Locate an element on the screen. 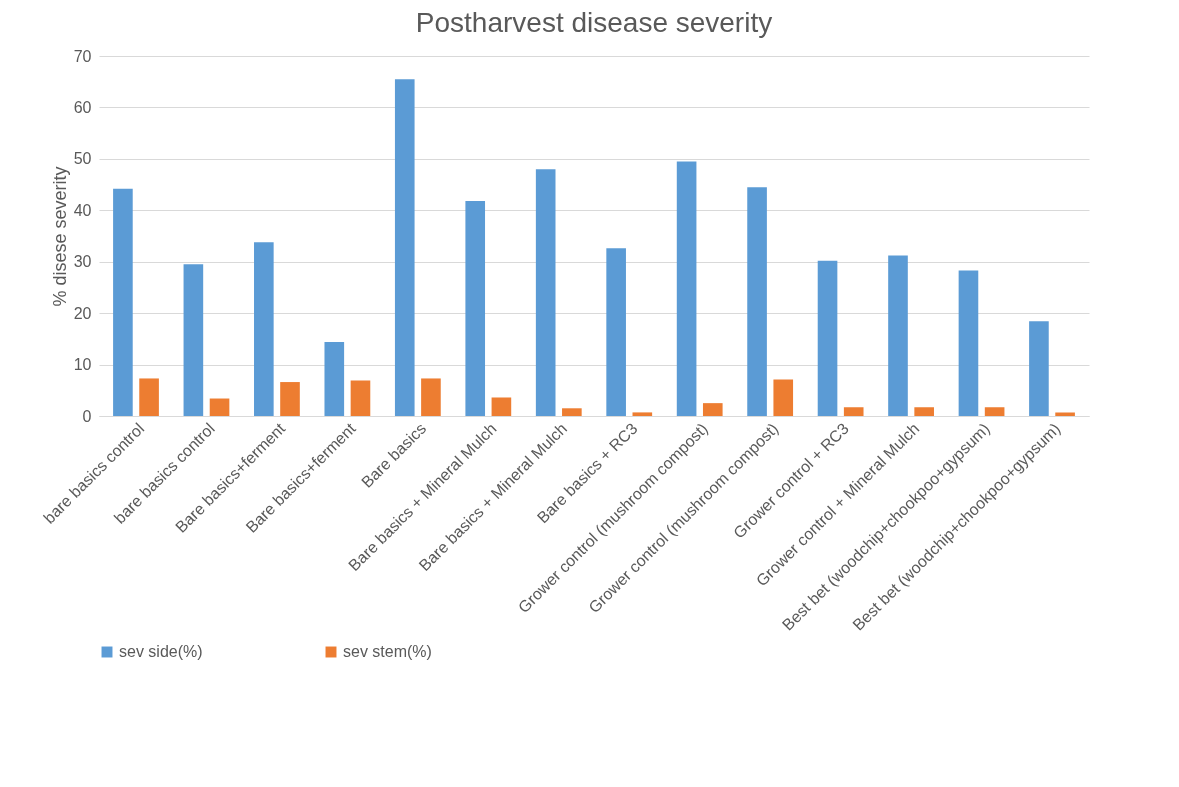 The width and height of the screenshot is (1179, 787). y-tick-label: 20 is located at coordinates (82, 313).